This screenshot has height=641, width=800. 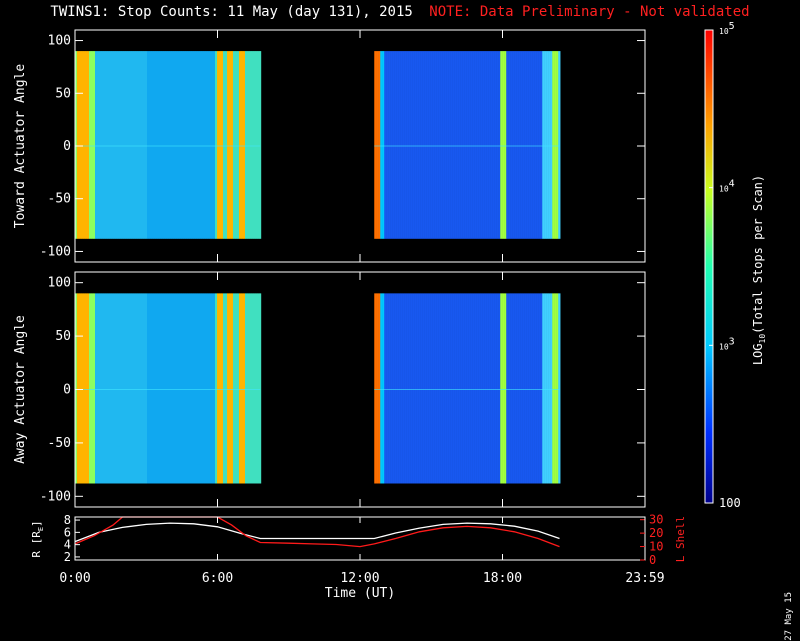 I want to click on x-tick-label: 23:59, so click(x=644, y=578).